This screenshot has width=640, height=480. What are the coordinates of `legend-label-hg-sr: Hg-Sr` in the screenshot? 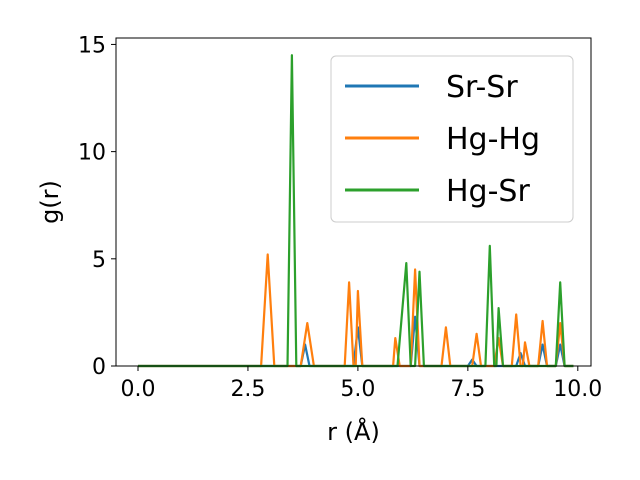 It's located at (488, 191).